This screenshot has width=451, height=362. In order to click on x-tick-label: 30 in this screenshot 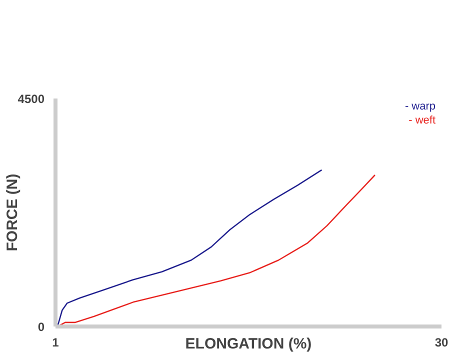, I will do `click(441, 343)`.